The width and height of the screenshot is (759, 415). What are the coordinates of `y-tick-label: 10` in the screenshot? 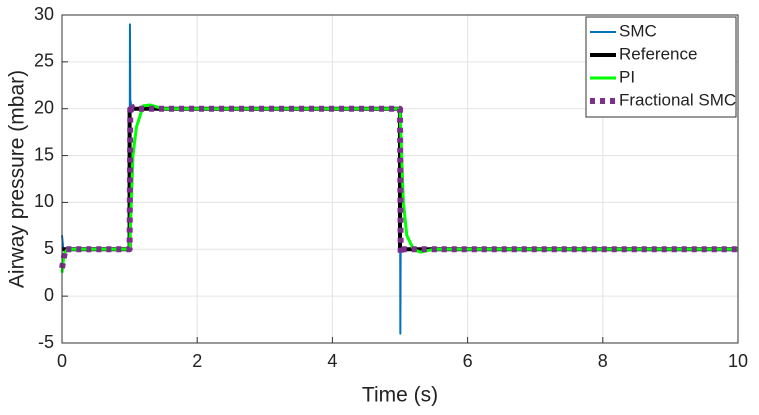 It's located at (44, 201).